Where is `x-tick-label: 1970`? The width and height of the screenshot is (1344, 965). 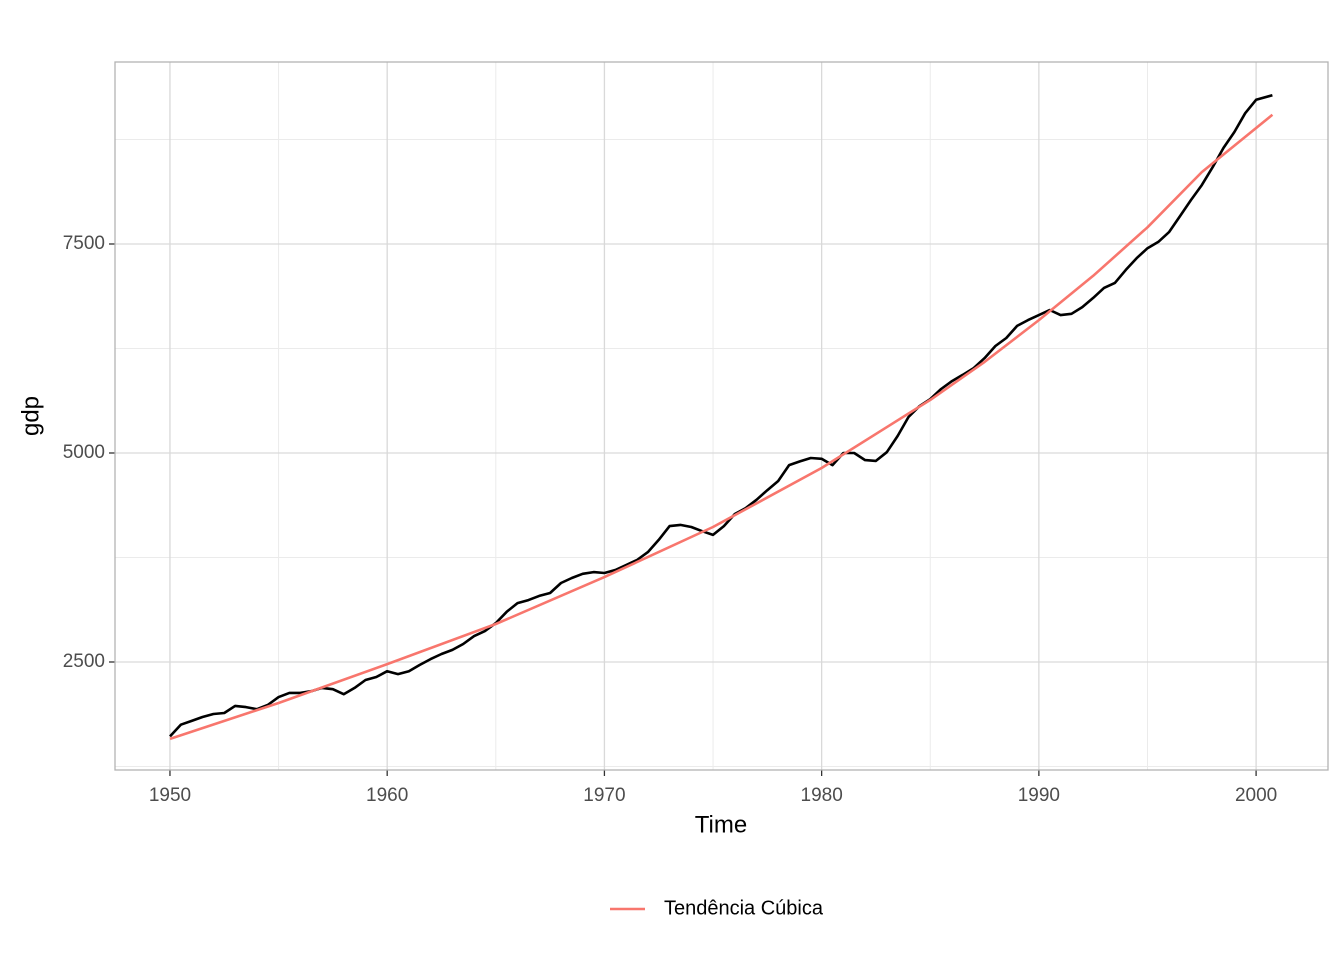
x-tick-label: 1970 is located at coordinates (604, 795).